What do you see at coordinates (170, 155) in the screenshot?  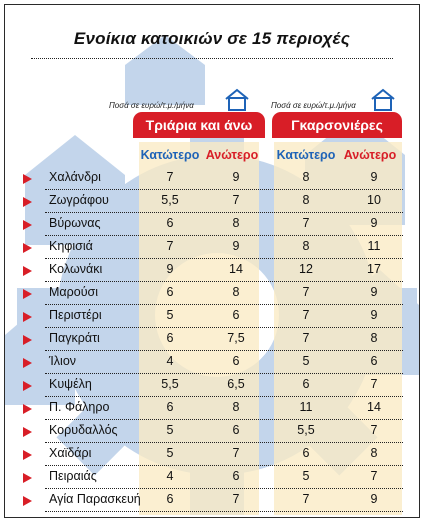 I see `col-header-low-1: Κατώτερο` at bounding box center [170, 155].